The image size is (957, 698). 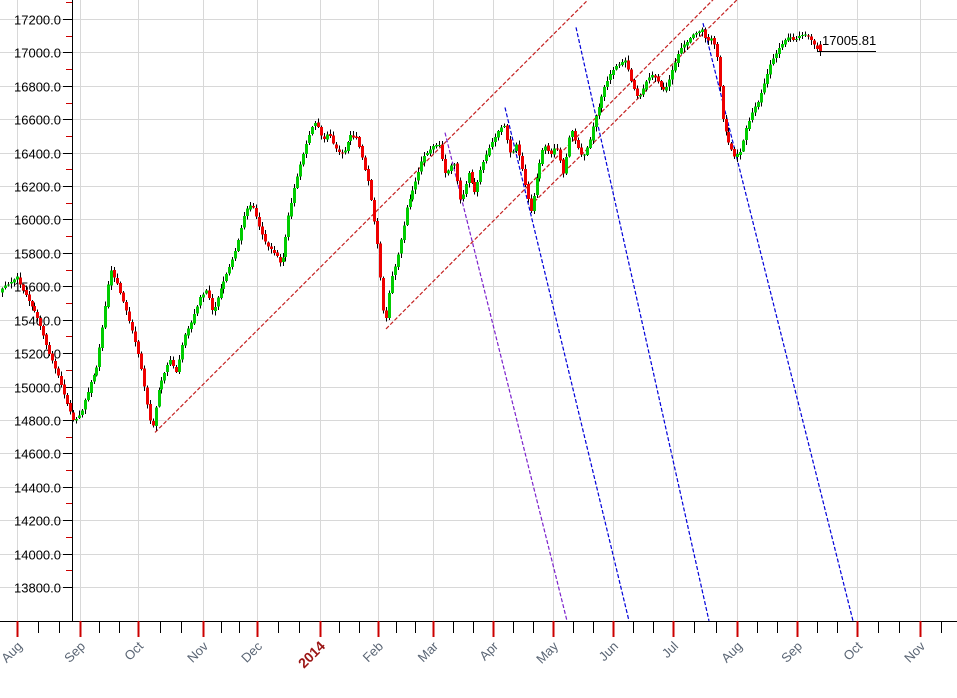 I want to click on y-axis-tick-label: 17200.0, so click(x=37, y=20).